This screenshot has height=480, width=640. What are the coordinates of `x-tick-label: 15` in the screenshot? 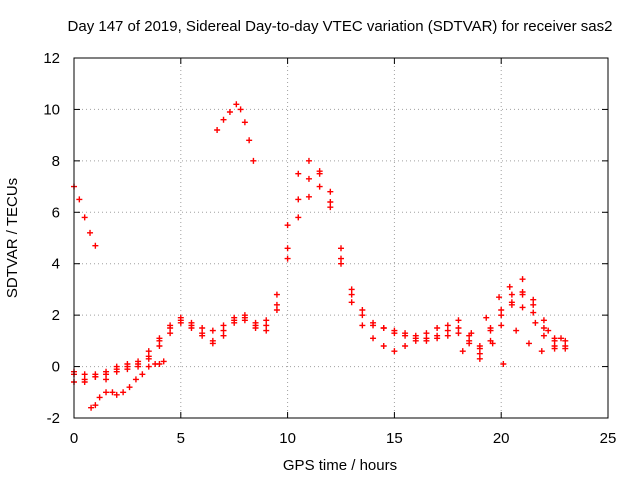 It's located at (394, 438).